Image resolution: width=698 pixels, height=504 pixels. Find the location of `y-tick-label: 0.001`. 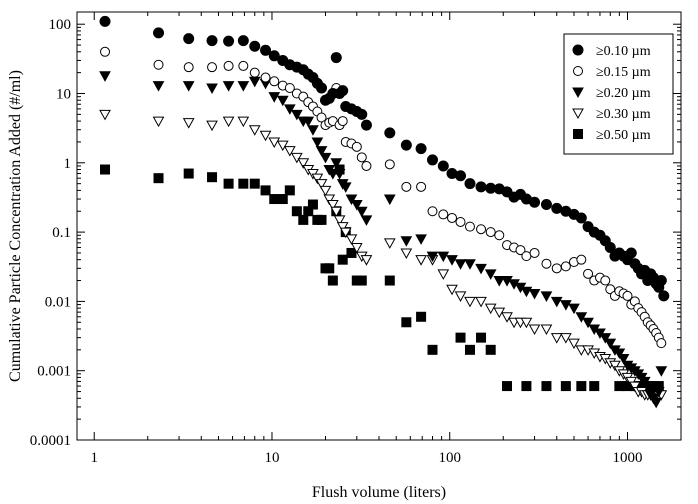

y-tick-label: 0.001 is located at coordinates (54, 372).